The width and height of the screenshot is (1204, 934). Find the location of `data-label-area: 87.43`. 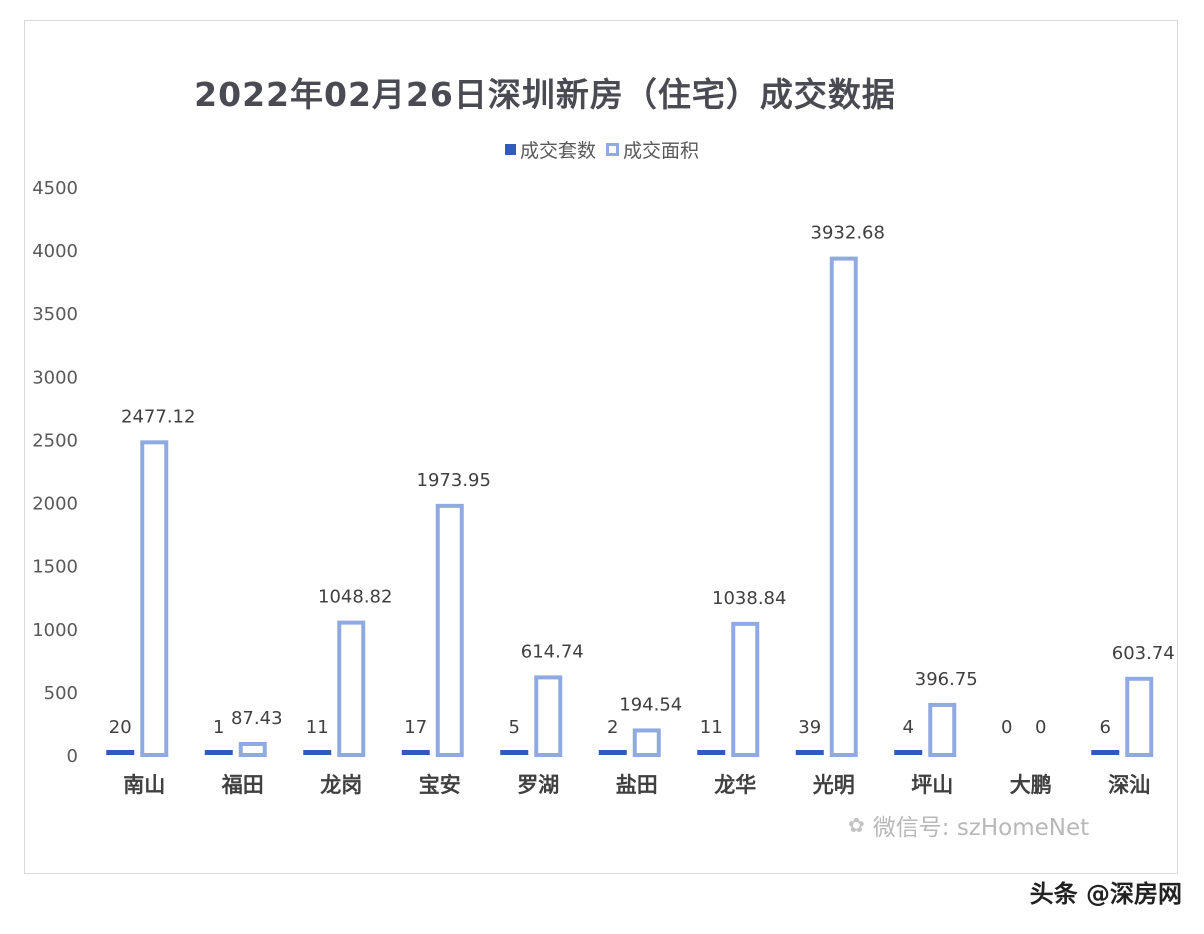

data-label-area: 87.43 is located at coordinates (257, 718).